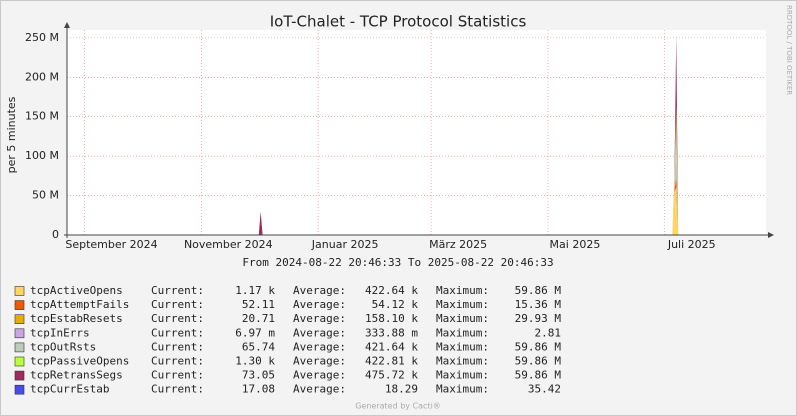 This screenshot has width=797, height=416. Describe the element at coordinates (395, 304) in the screenshot. I see `stat-average: 54.12 k` at that location.